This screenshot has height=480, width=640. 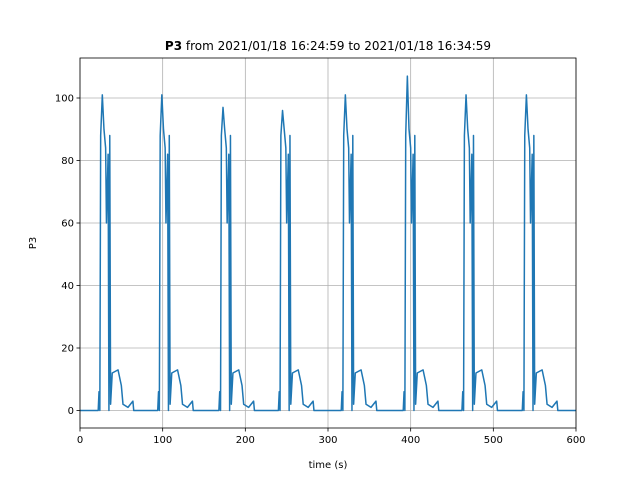 I want to click on x-tick-label: 300, so click(x=327, y=440).